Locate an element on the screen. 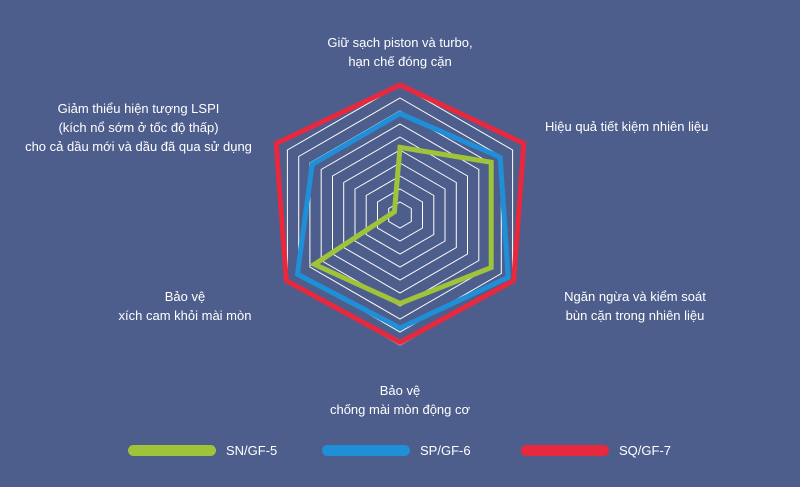 The width and height of the screenshot is (800, 487). legend-item-sn-gf5: SN/GF-5 is located at coordinates (202, 450).